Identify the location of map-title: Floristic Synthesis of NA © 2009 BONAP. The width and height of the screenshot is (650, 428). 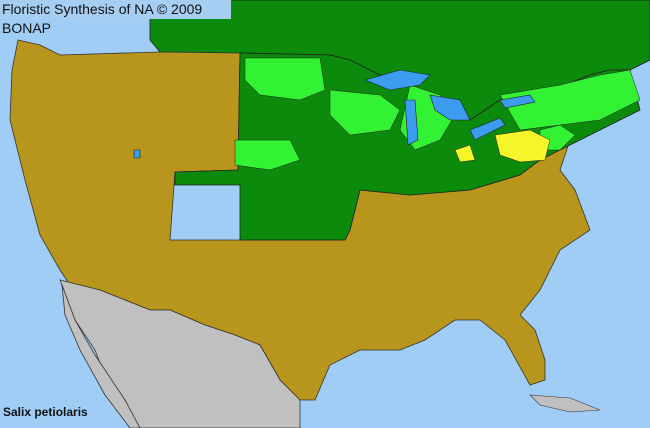
(115, 18).